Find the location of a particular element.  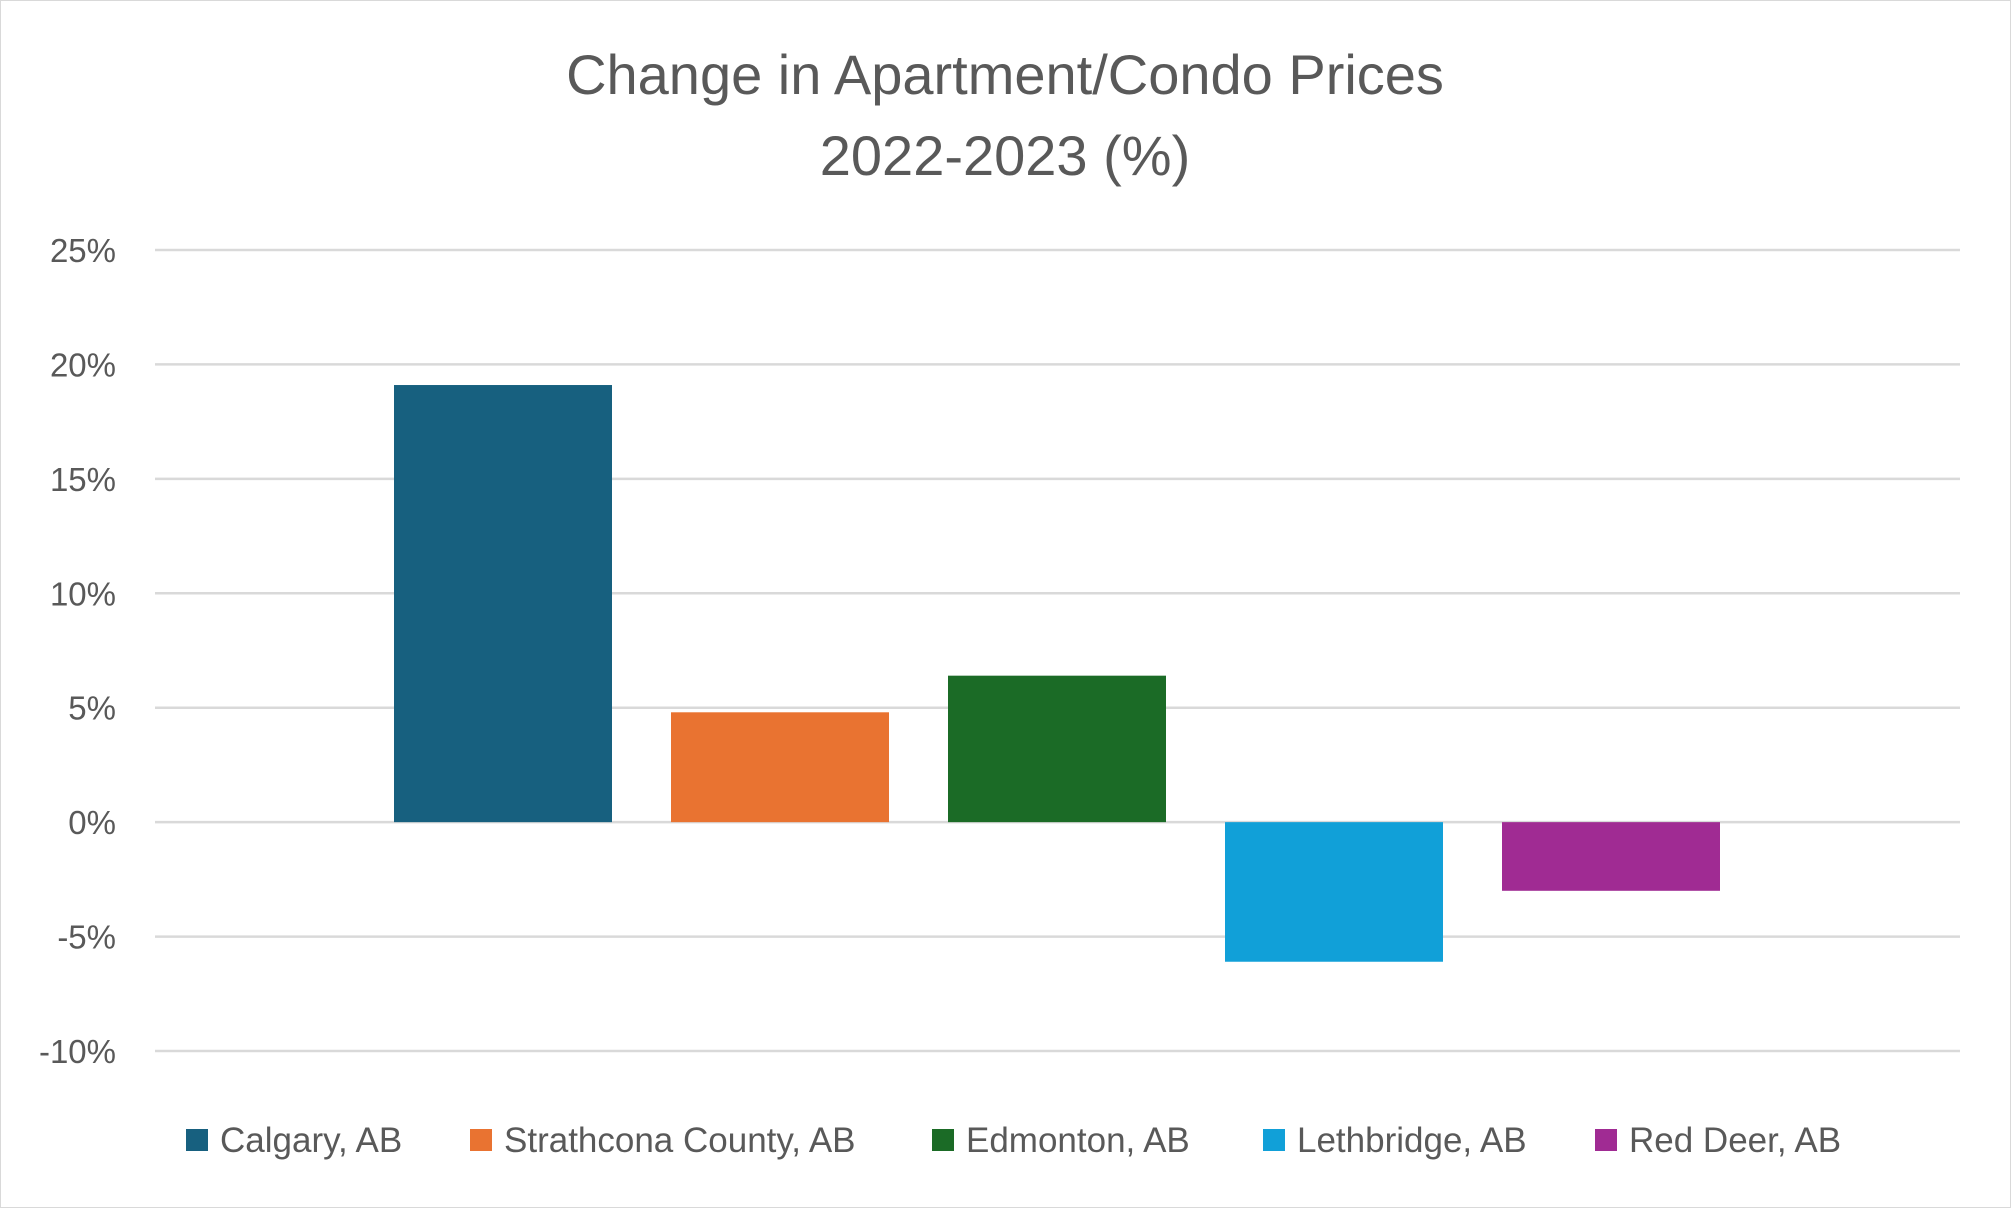

legend-label: Red Deer, AB is located at coordinates (1735, 1140).